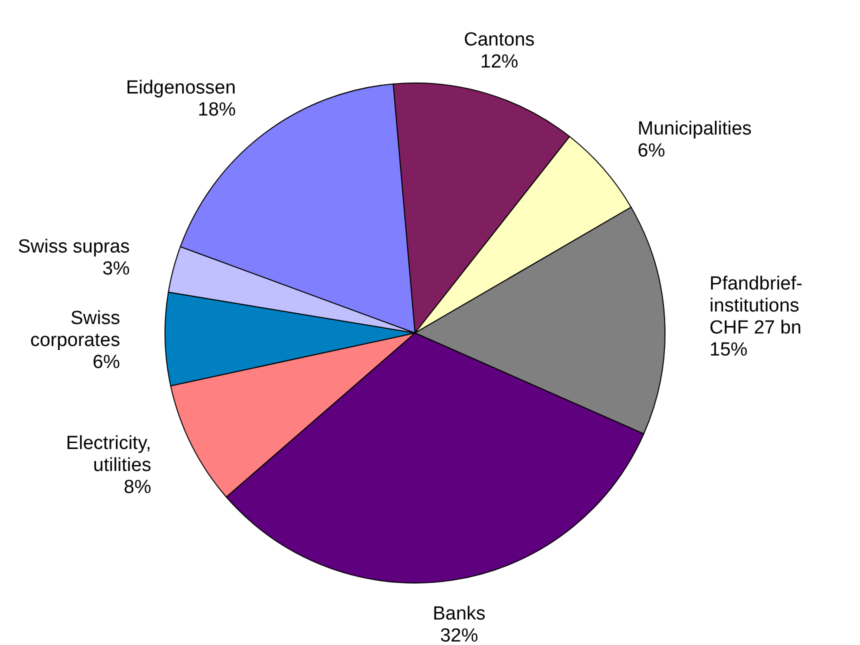 The image size is (860, 645). I want to click on data-label: 18%, so click(217, 109).